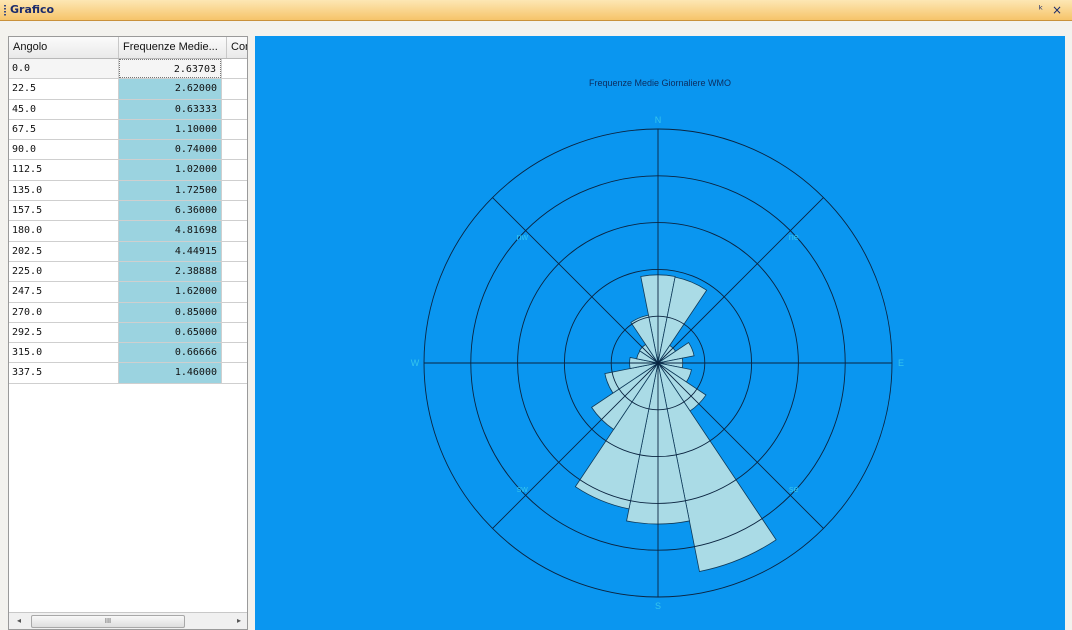 The image size is (1072, 630). What do you see at coordinates (64, 190) in the screenshot?
I see `cell-angolo: 135.0` at bounding box center [64, 190].